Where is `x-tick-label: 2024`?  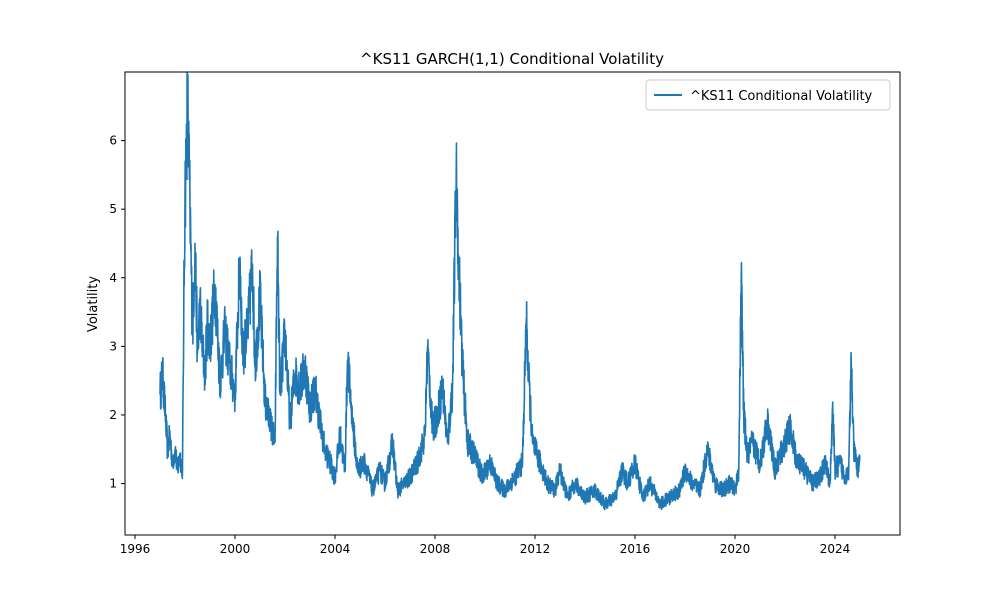 x-tick-label: 2024 is located at coordinates (835, 549).